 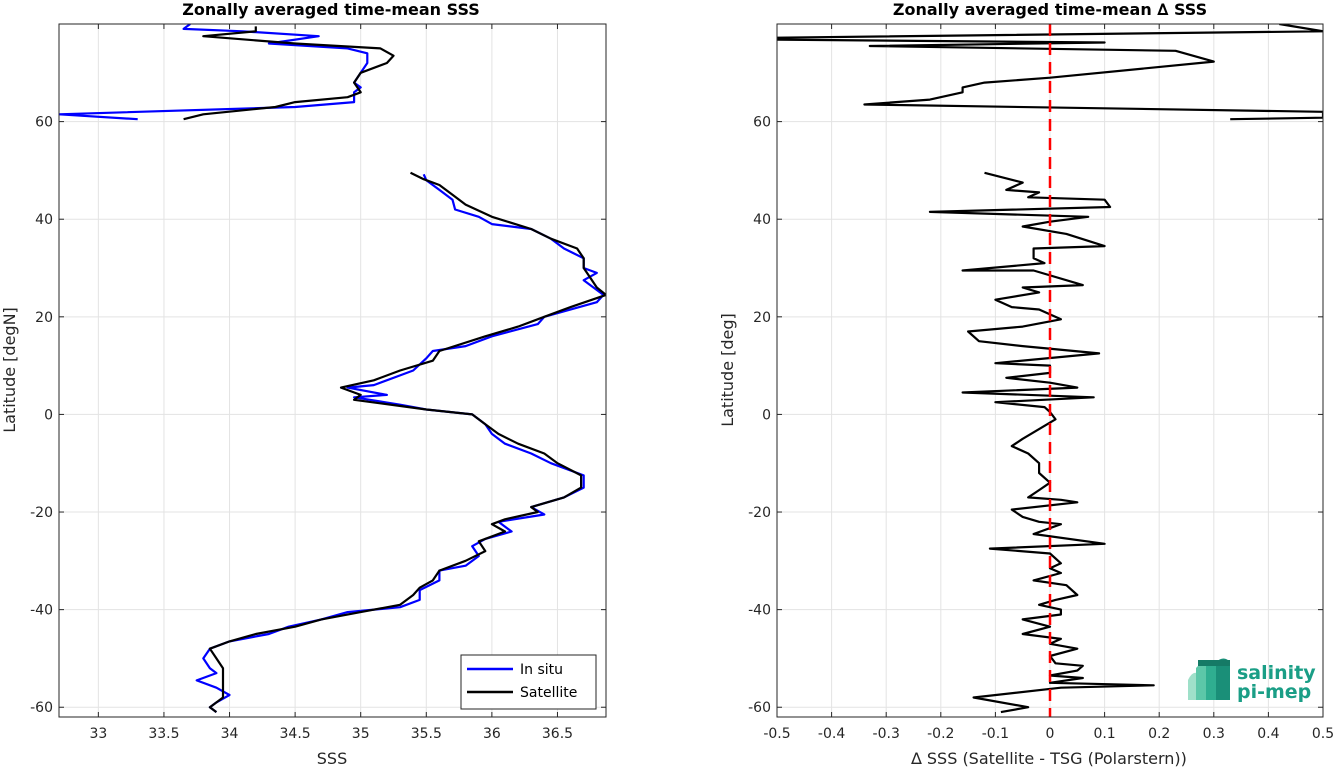 I want to click on x-tick-label: 0.5, so click(x=1323, y=734).